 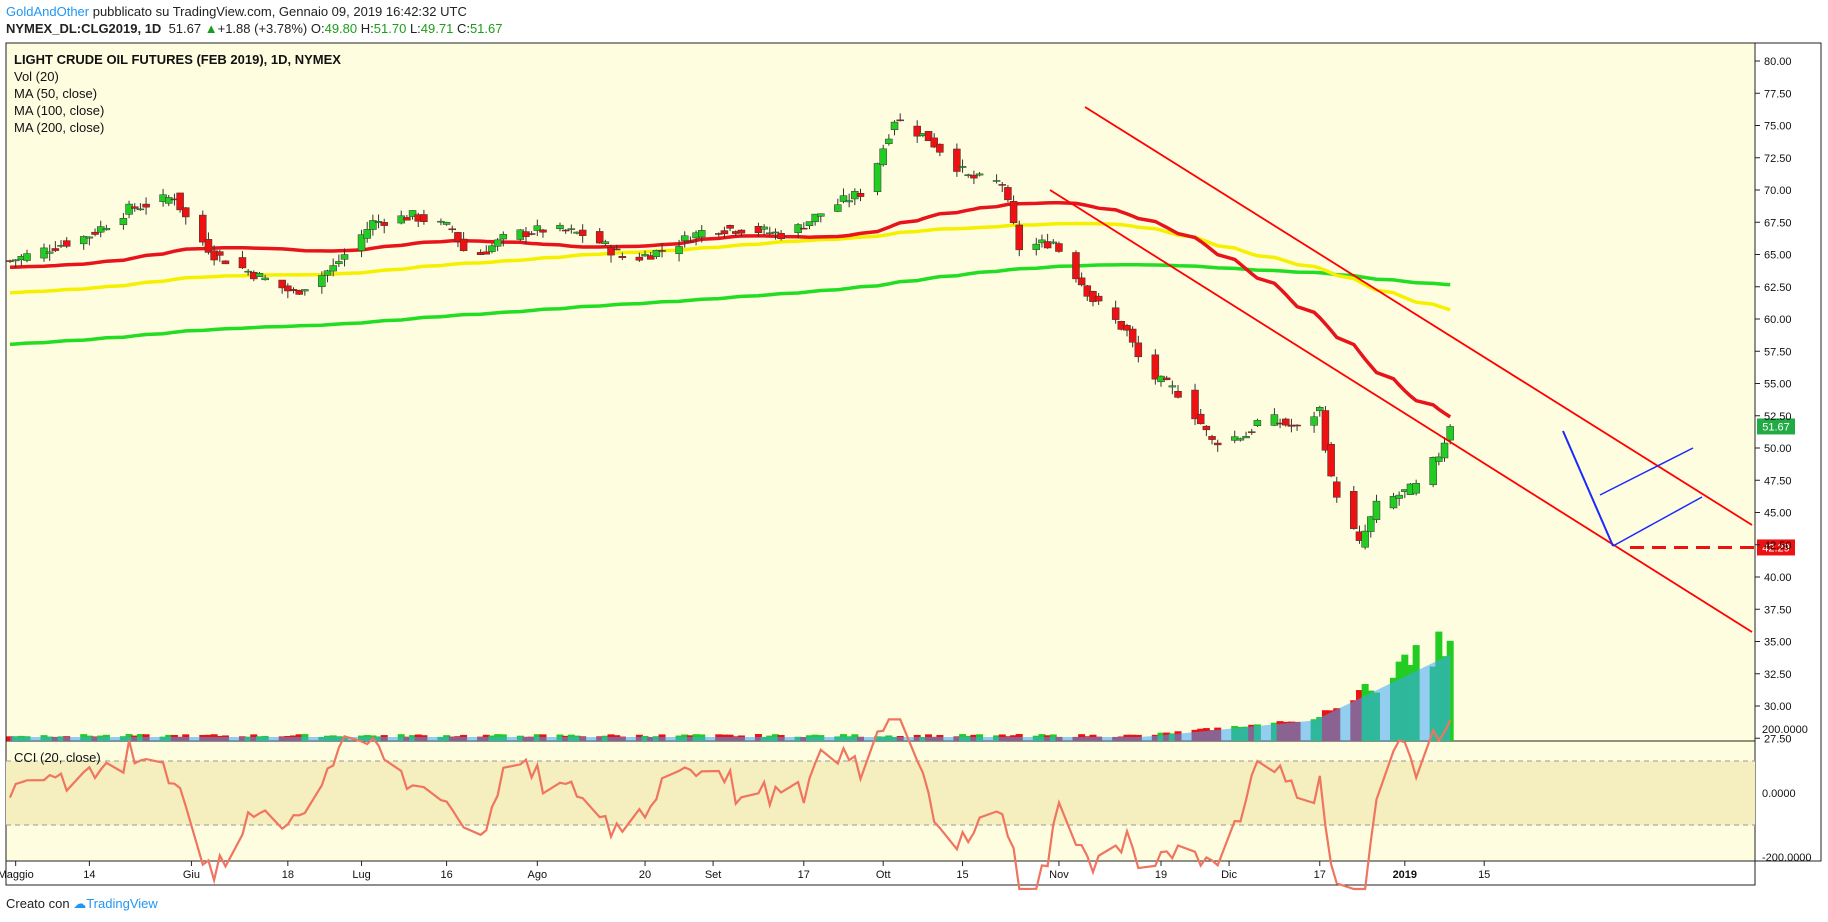 I want to click on low-label: L:, so click(x=415, y=28).